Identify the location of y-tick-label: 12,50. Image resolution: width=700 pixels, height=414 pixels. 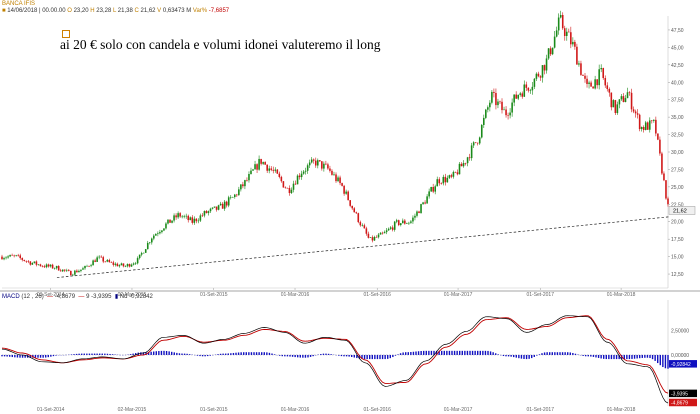
(677, 275).